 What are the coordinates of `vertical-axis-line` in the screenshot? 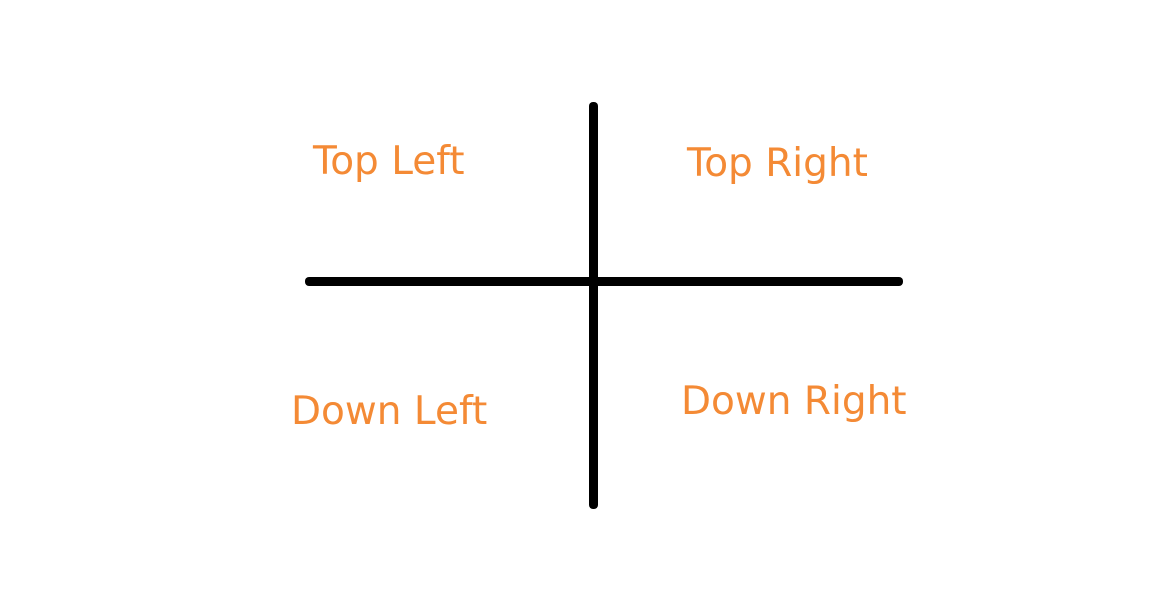 It's located at (593, 305).